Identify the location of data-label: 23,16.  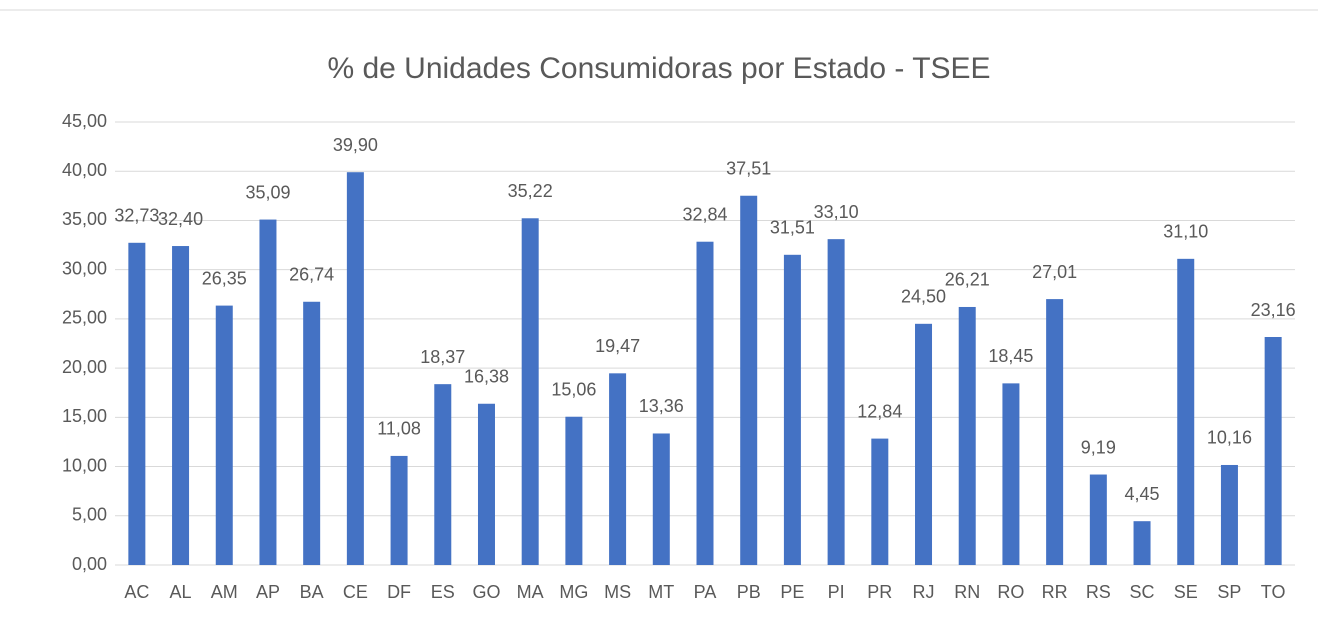
(1273, 310).